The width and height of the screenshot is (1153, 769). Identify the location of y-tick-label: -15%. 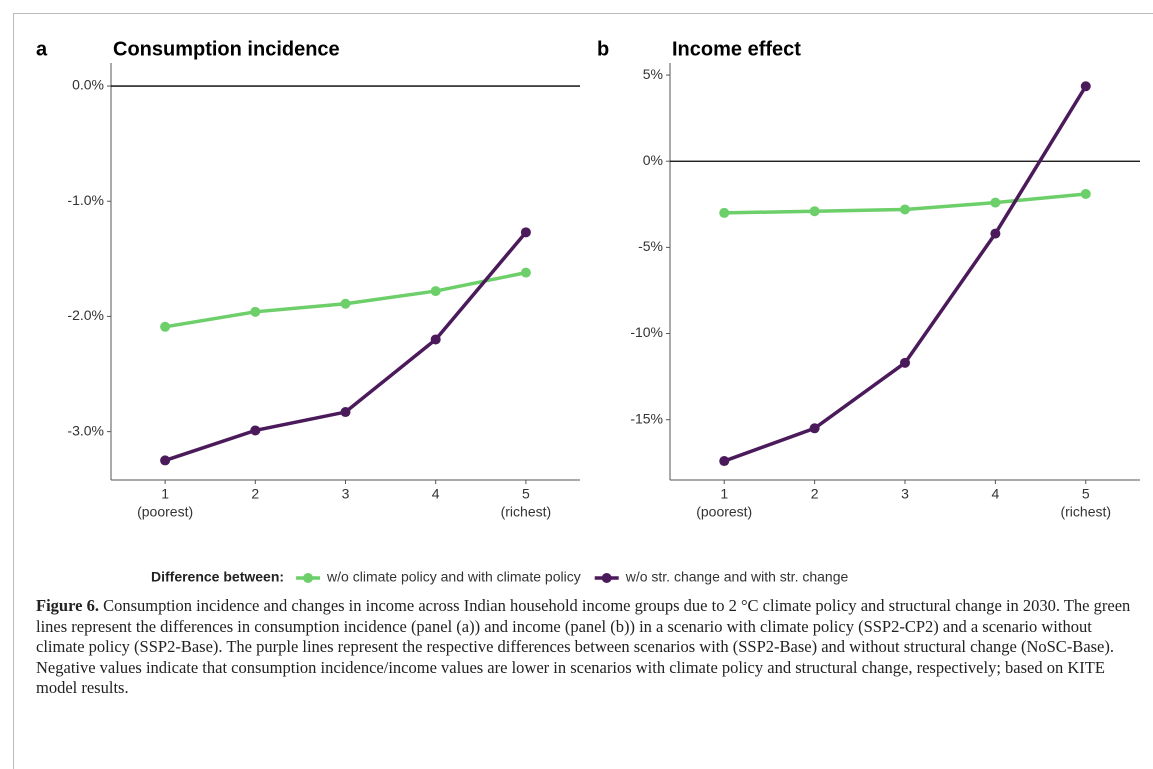
(646, 418).